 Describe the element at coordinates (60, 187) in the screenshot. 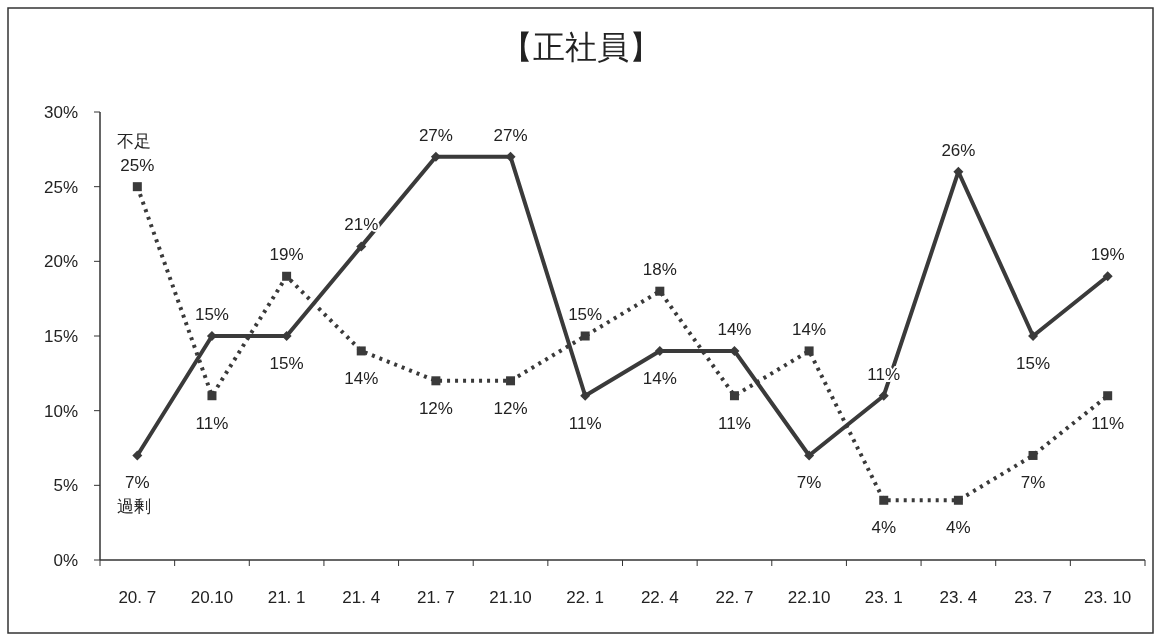

I see `y-tick-label: 25%` at that location.